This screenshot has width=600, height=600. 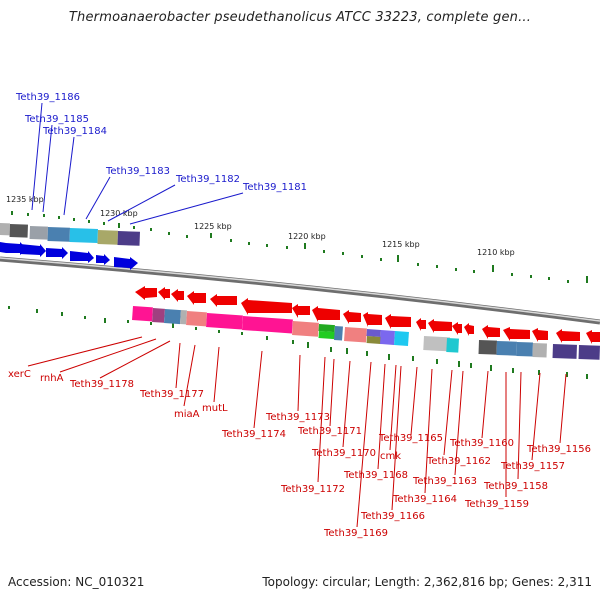 I want to click on gene-label-teth39-1163: Teth39_1163, so click(x=444, y=481).